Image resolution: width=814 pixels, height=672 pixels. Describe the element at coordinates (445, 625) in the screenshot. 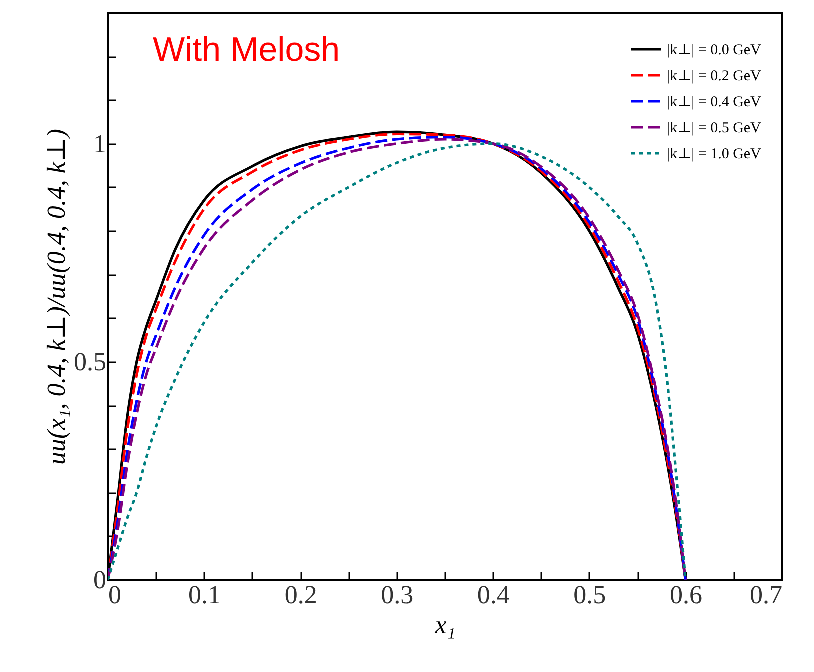

I see `x-axis-title: x₁` at that location.